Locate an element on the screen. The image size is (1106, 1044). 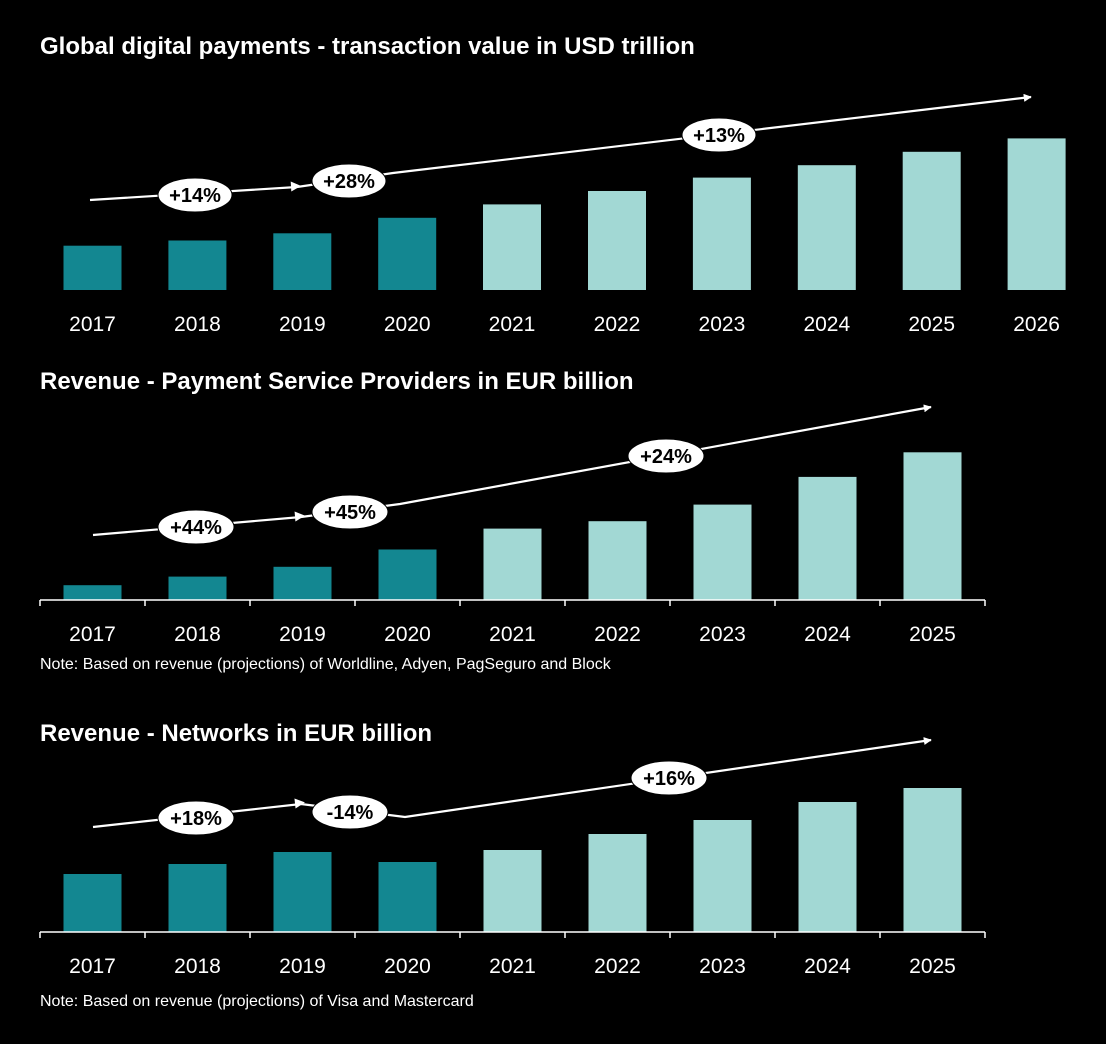
growth-rate-label: +14% is located at coordinates (195, 196).